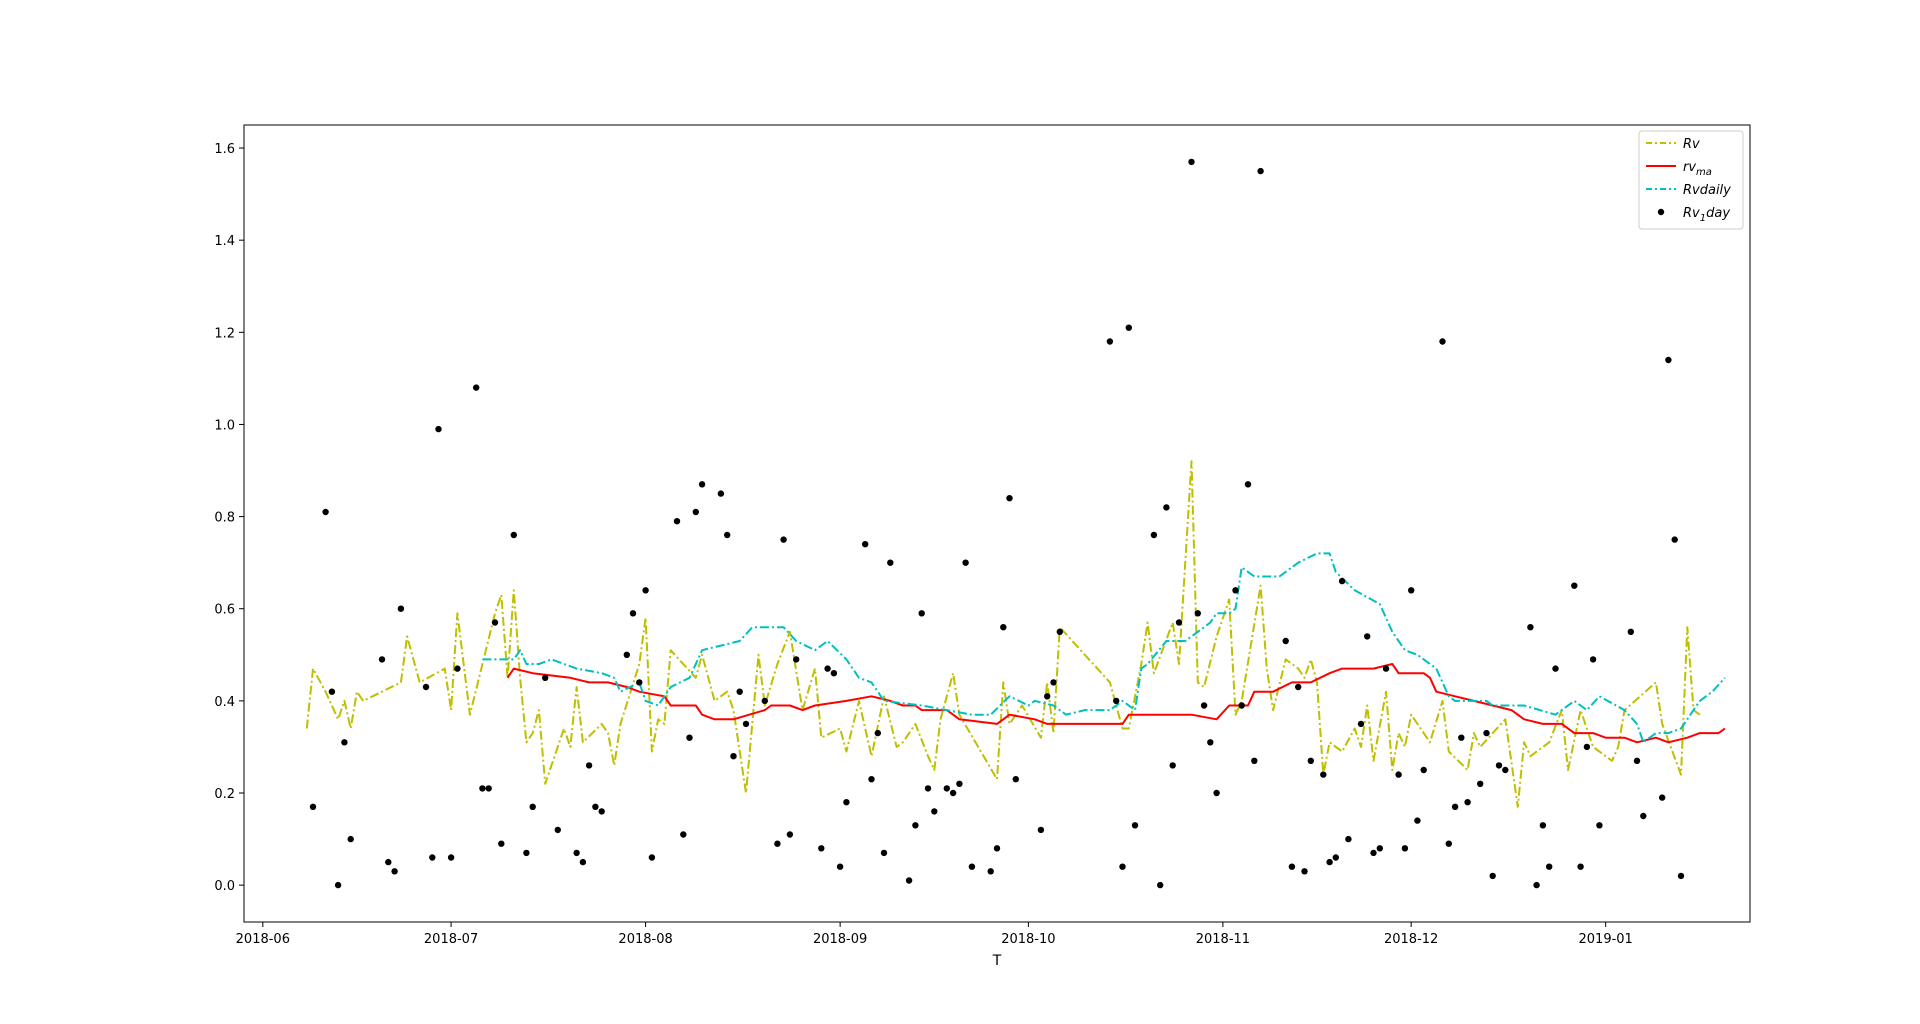  I want to click on x-tick-label: 2018-09, so click(840, 939).